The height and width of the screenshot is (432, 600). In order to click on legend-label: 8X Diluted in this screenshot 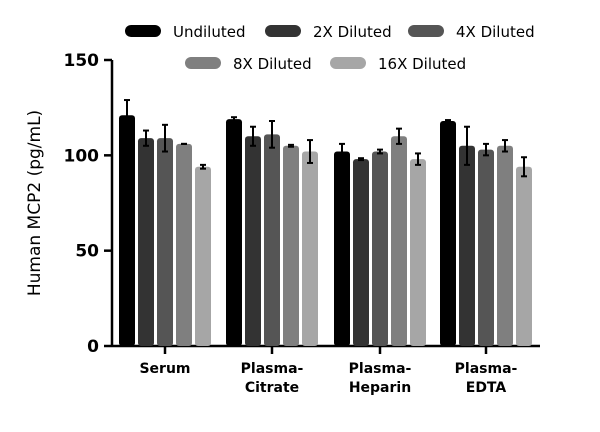, I will do `click(272, 64)`.